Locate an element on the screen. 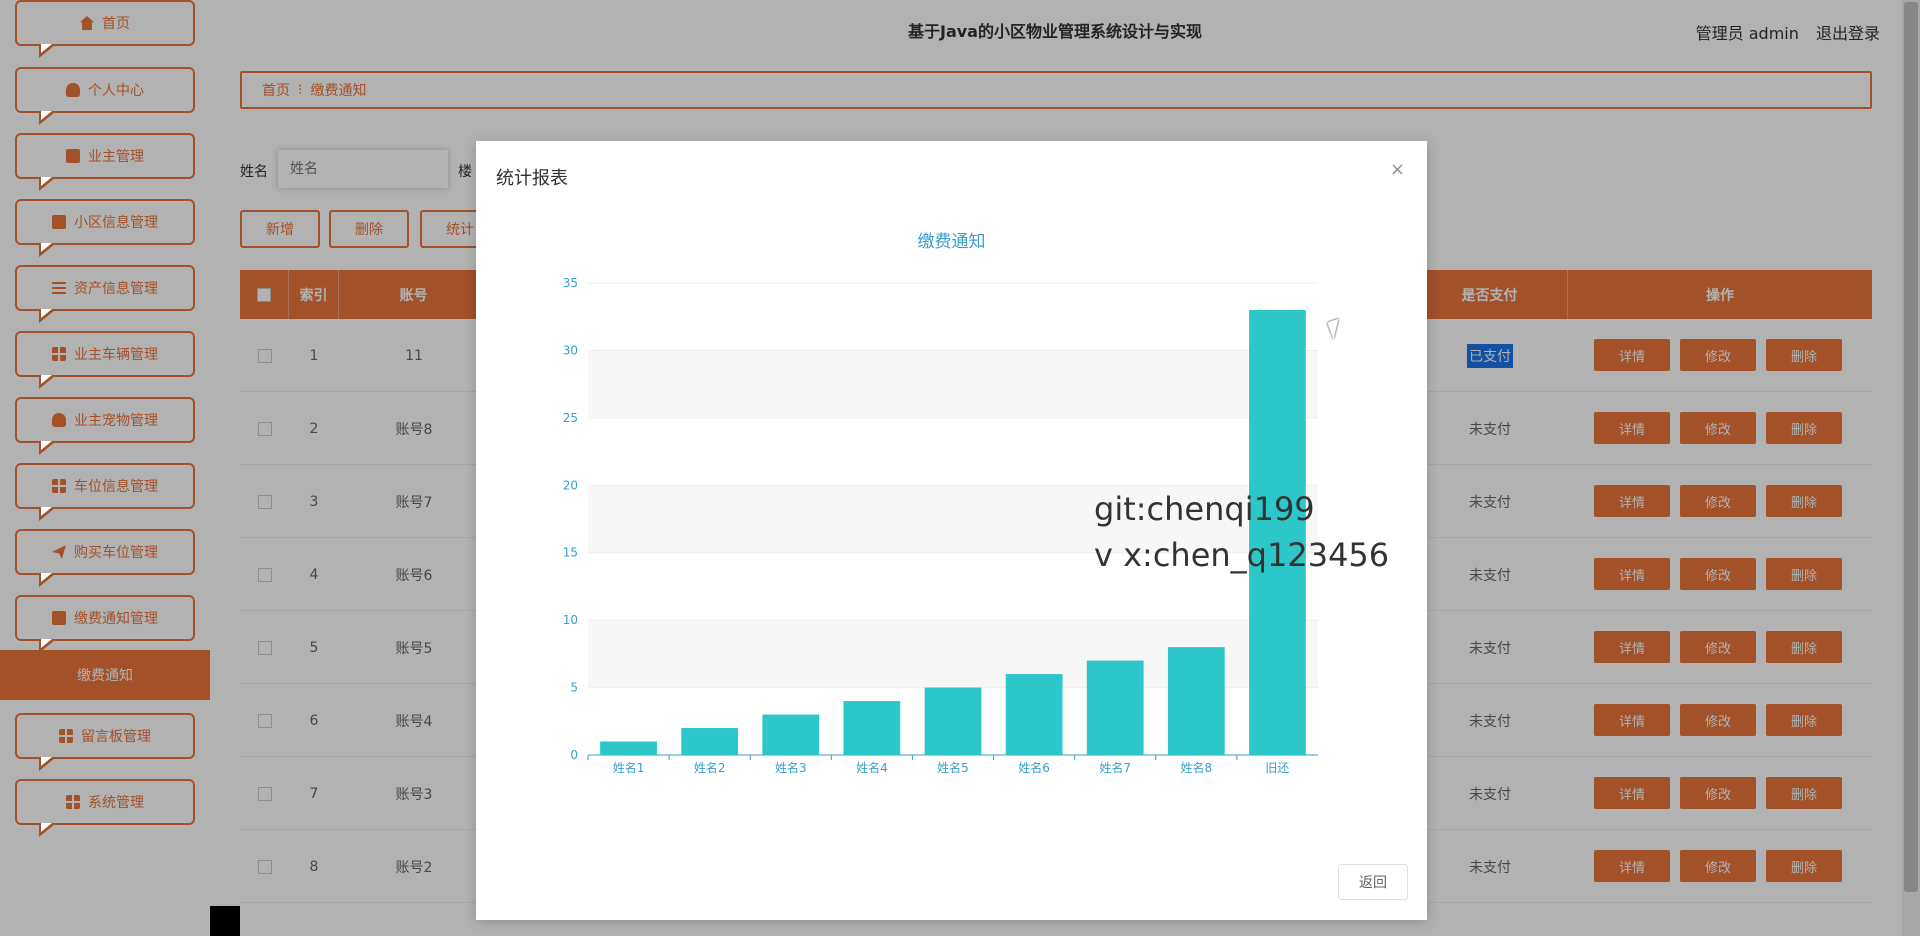 Image resolution: width=1920 pixels, height=936 pixels. breadcrumb-home: 首页 is located at coordinates (276, 91).